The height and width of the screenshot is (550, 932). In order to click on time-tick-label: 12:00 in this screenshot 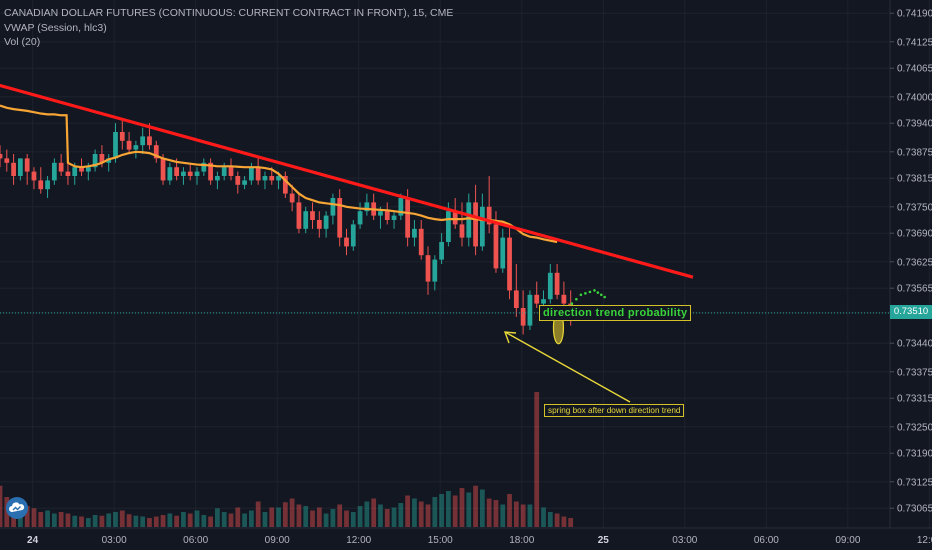, I will do `click(924, 540)`.